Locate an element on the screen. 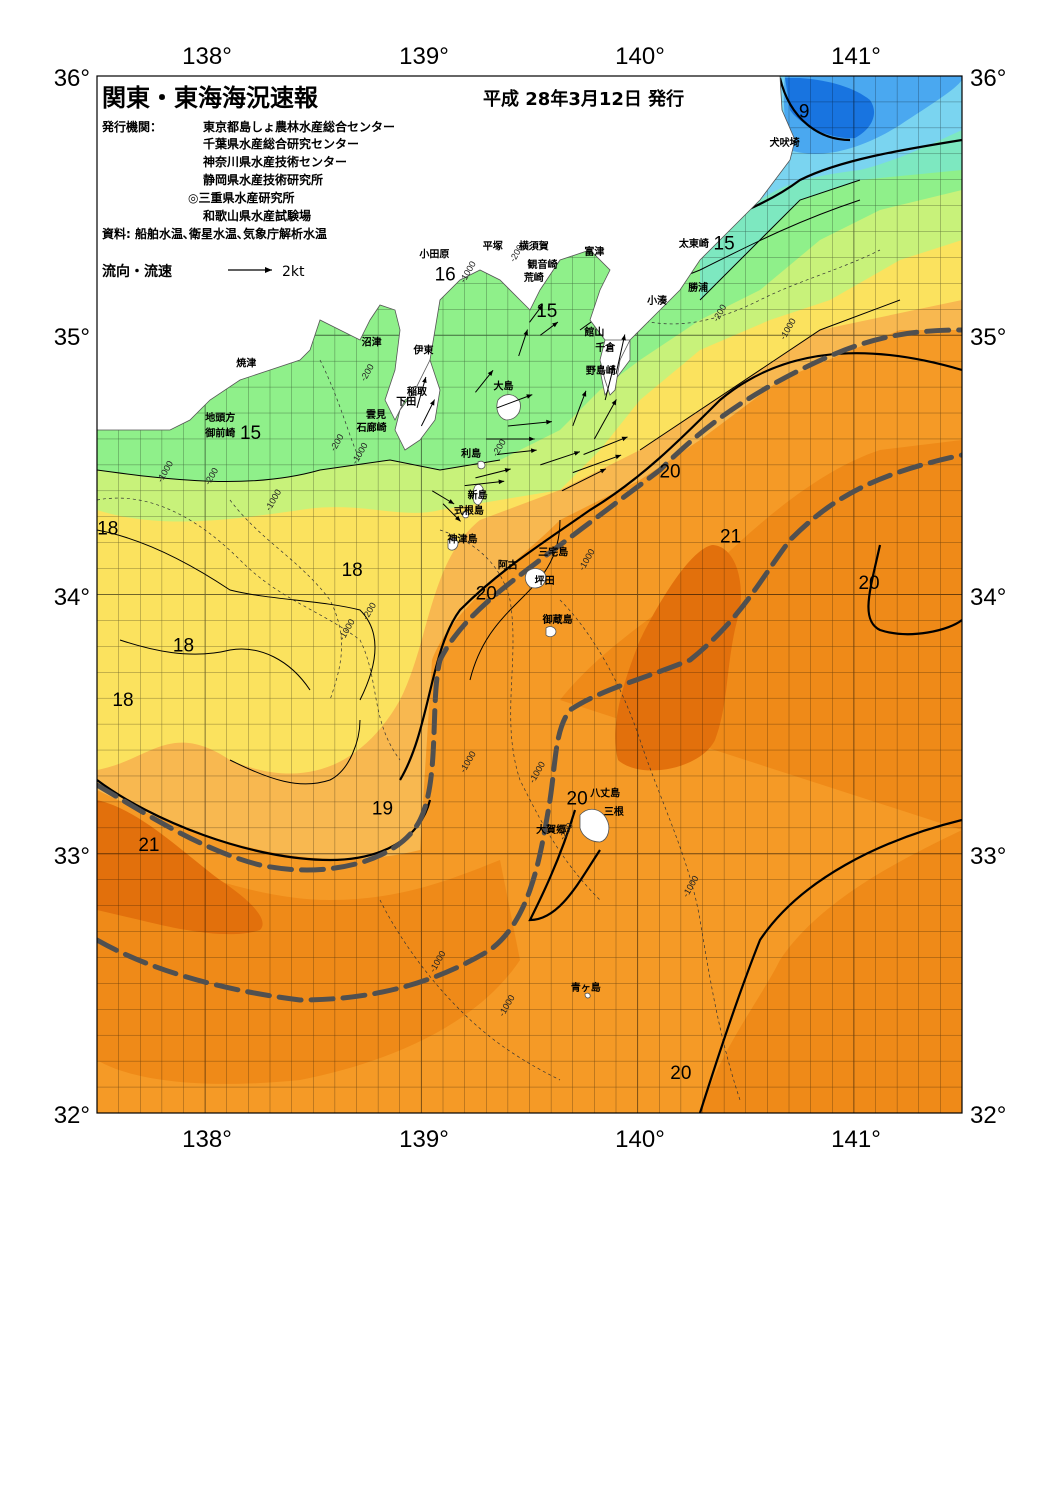 The height and width of the screenshot is (1503, 1064). place-name-label: 伊東 is located at coordinates (423, 349).